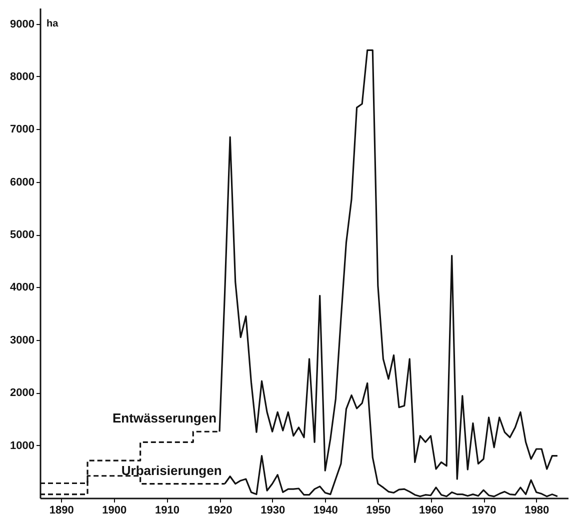 The width and height of the screenshot is (573, 520). I want to click on y-axis-title: ha, so click(52, 24).